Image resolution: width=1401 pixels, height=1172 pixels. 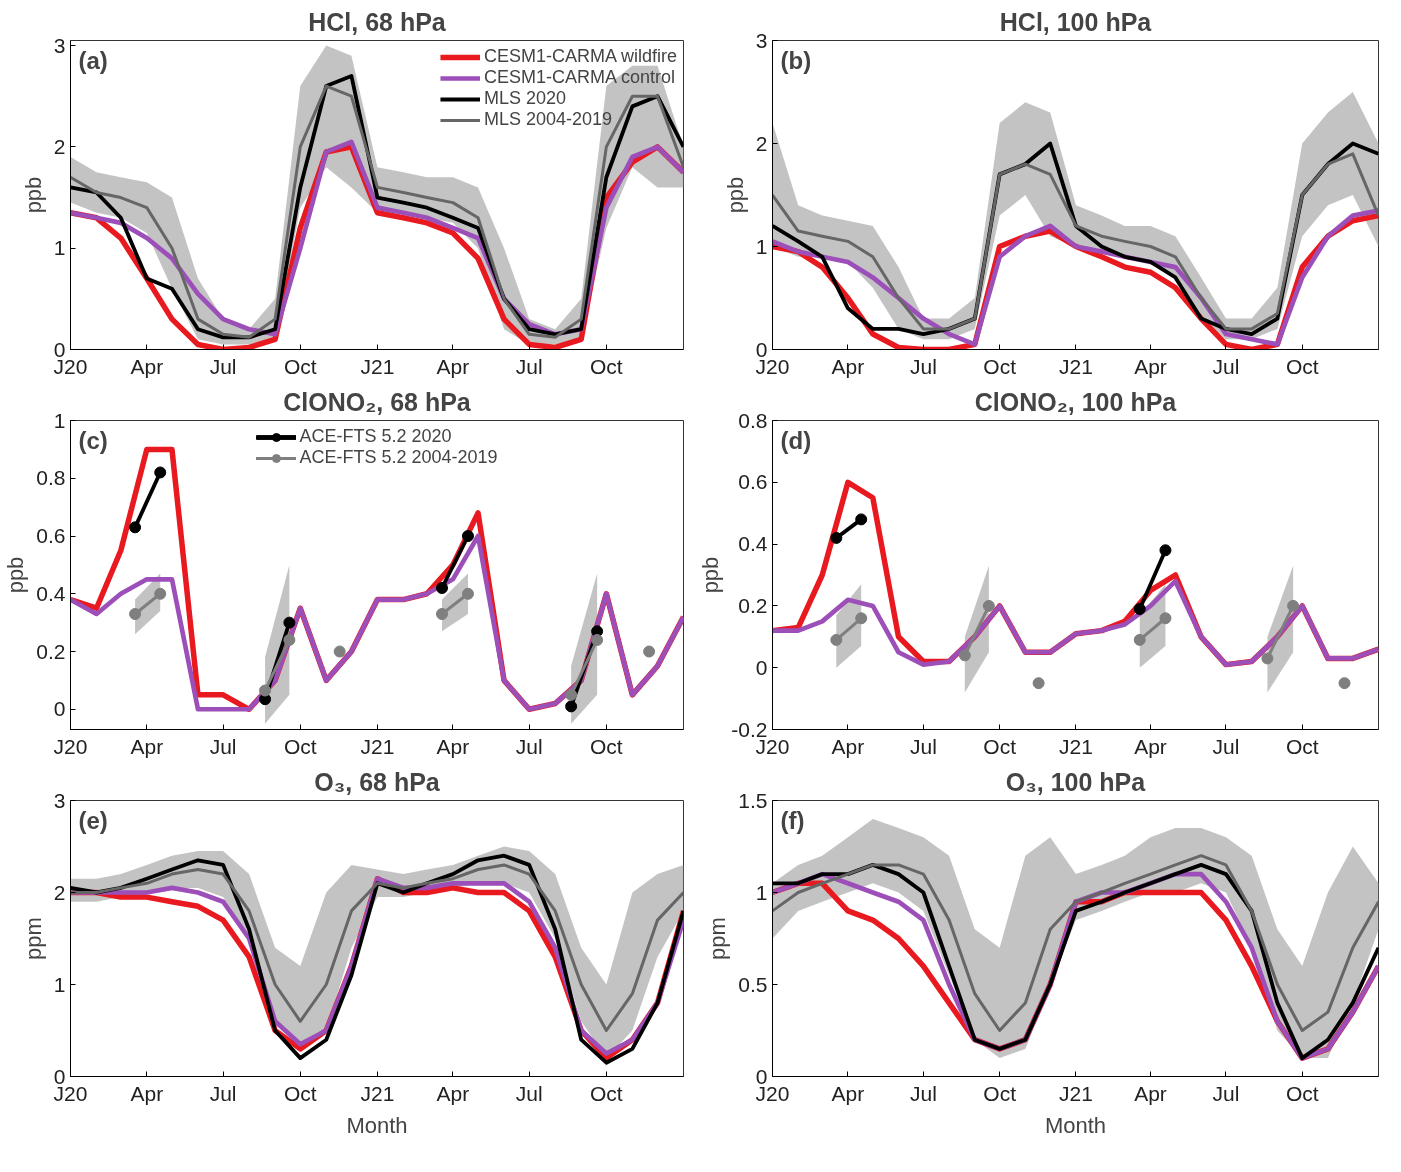 I want to click on annotation: (f), so click(x=792, y=820).